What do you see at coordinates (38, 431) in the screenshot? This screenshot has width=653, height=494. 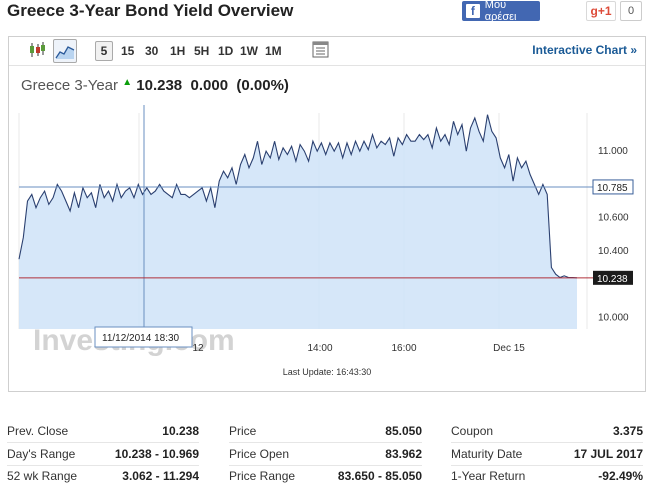 I see `stat-label: Prev. Close` at bounding box center [38, 431].